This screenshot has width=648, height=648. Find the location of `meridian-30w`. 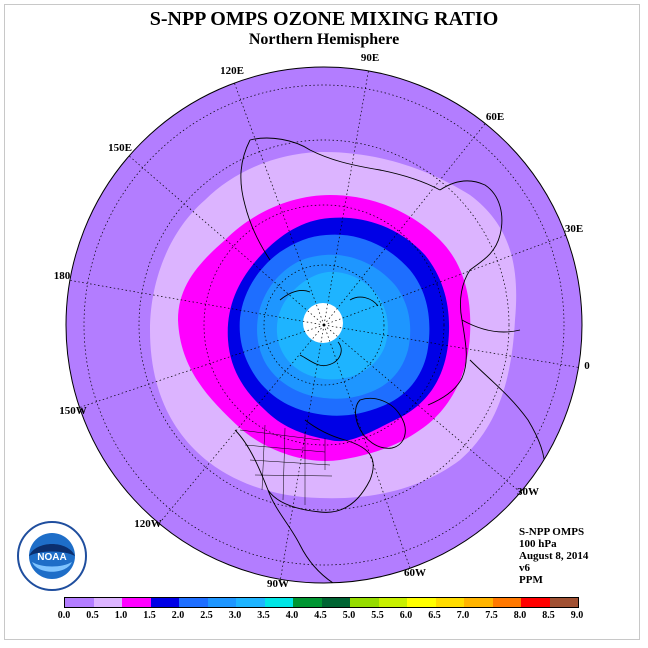

meridian-30w is located at coordinates (422, 408).